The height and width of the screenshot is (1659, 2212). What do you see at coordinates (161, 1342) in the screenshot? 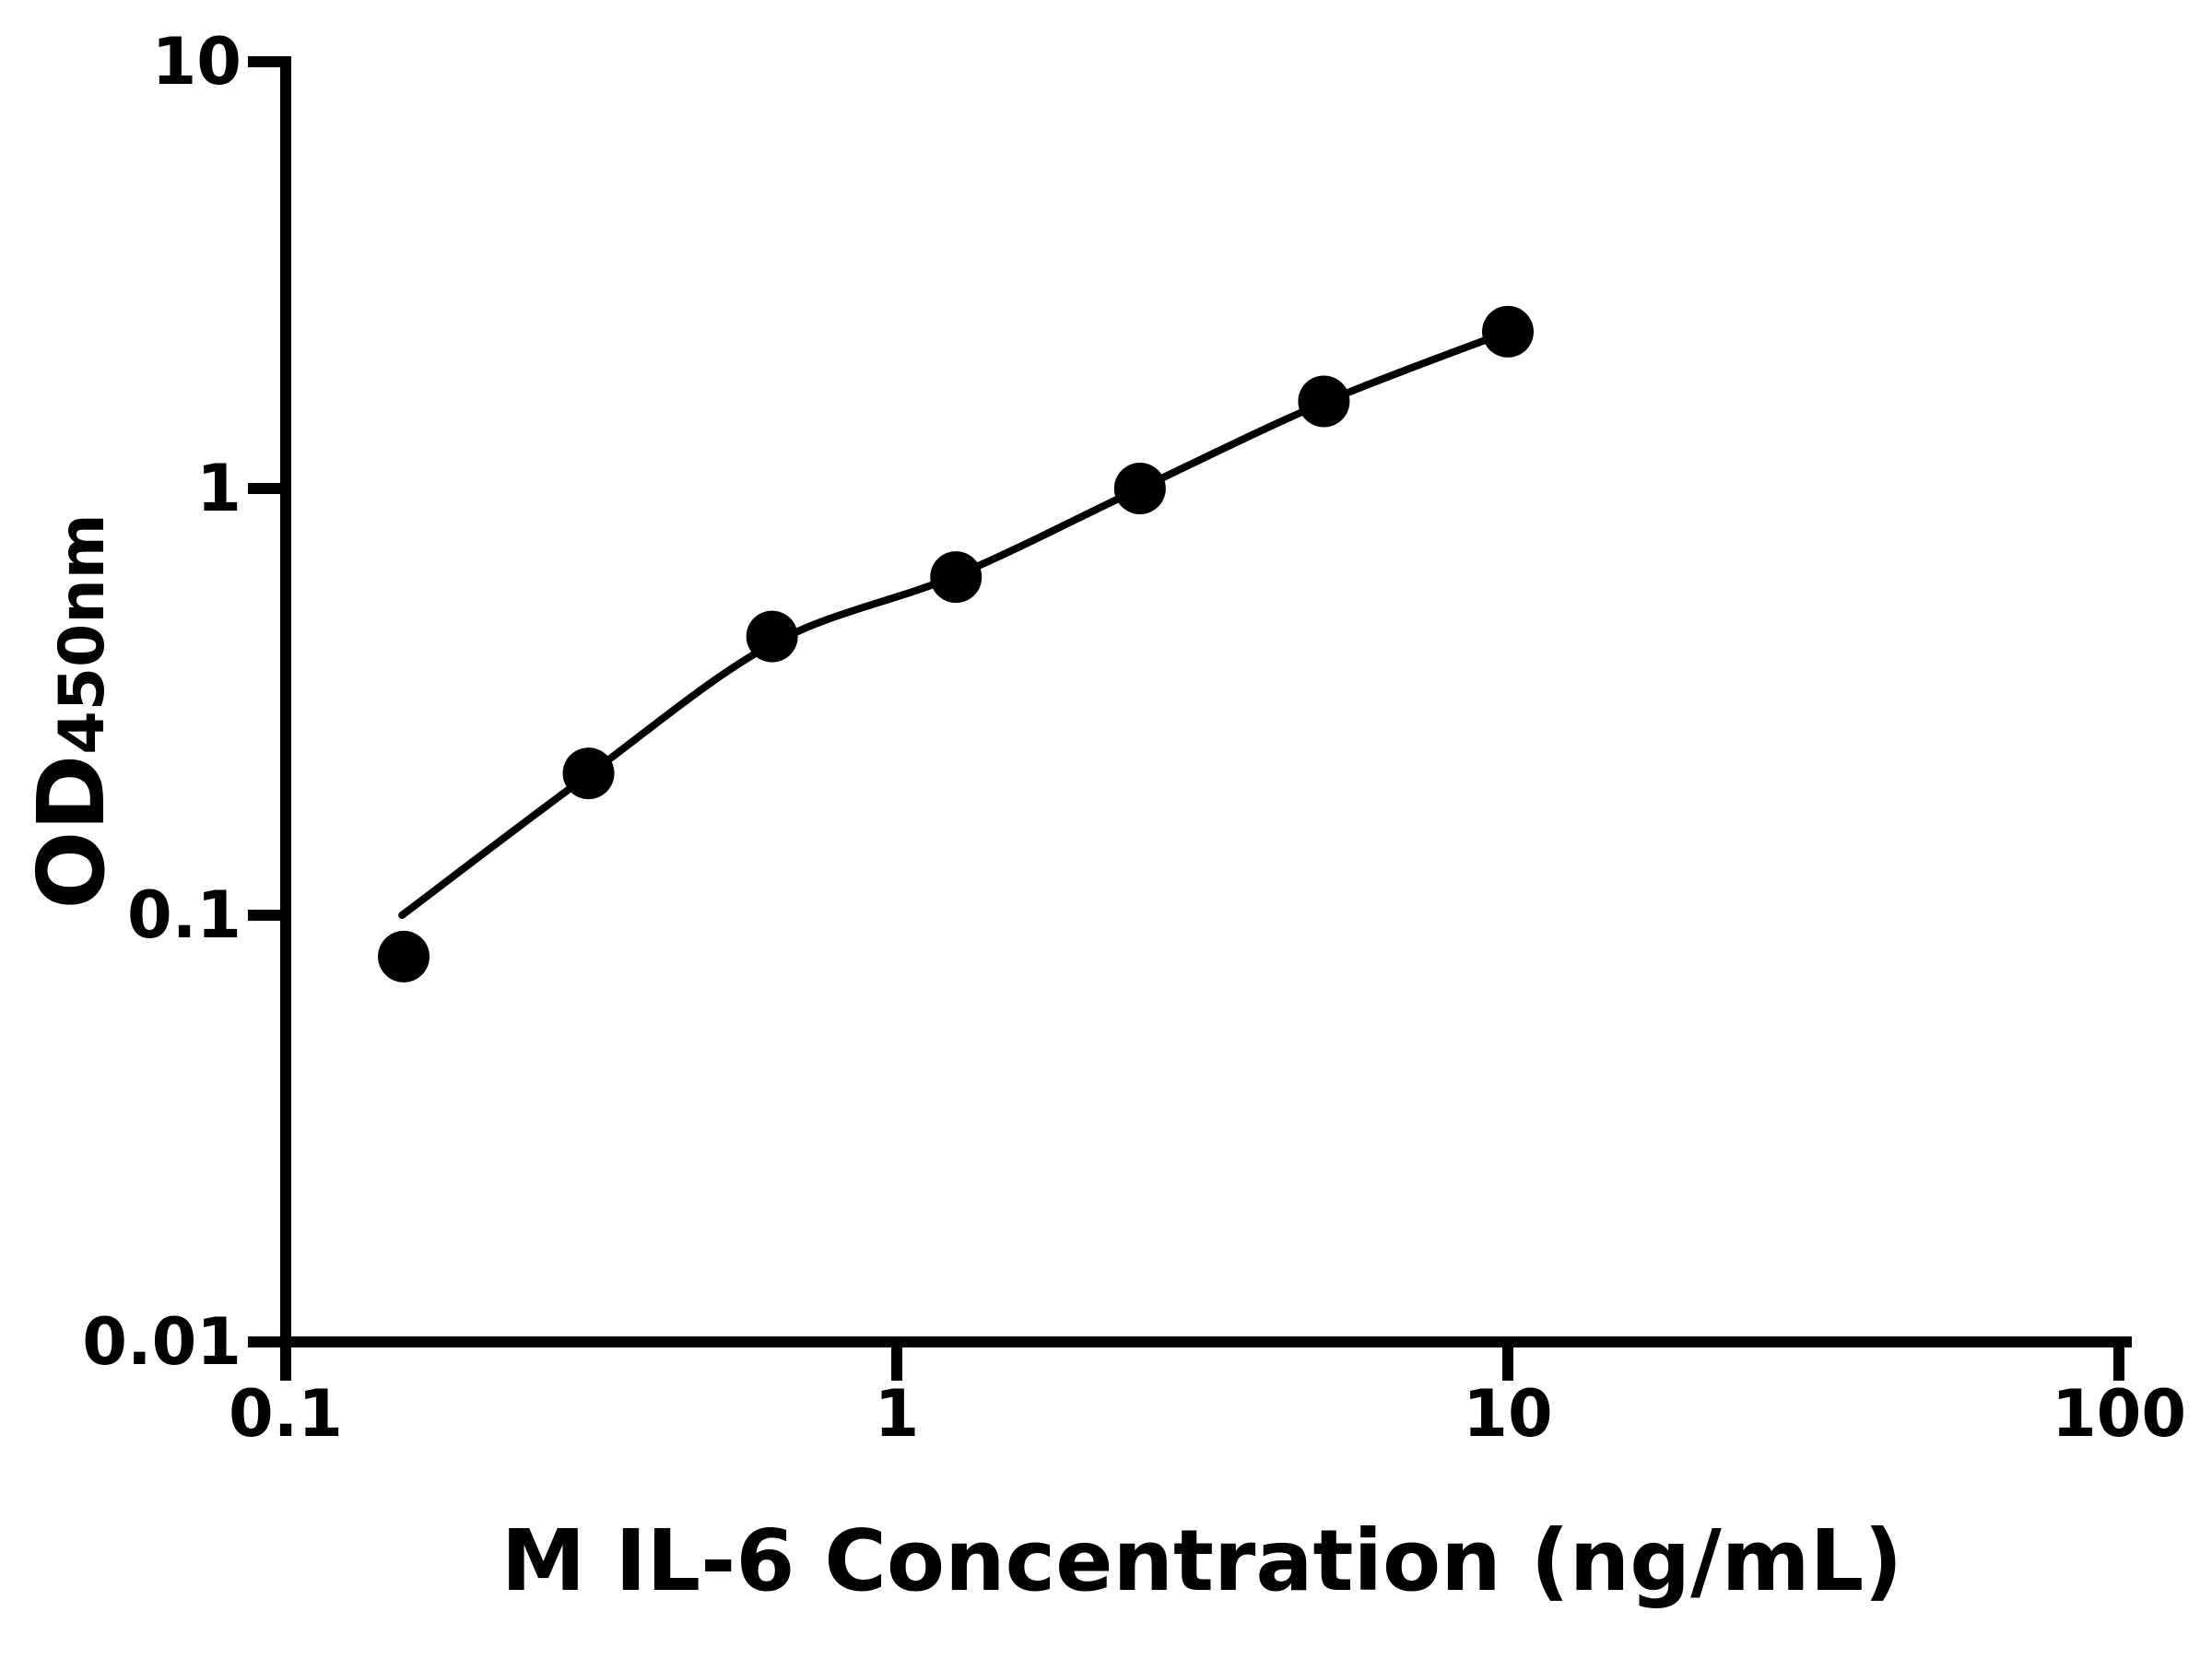
I see `y-tick-label-0.01: 0.01` at bounding box center [161, 1342].